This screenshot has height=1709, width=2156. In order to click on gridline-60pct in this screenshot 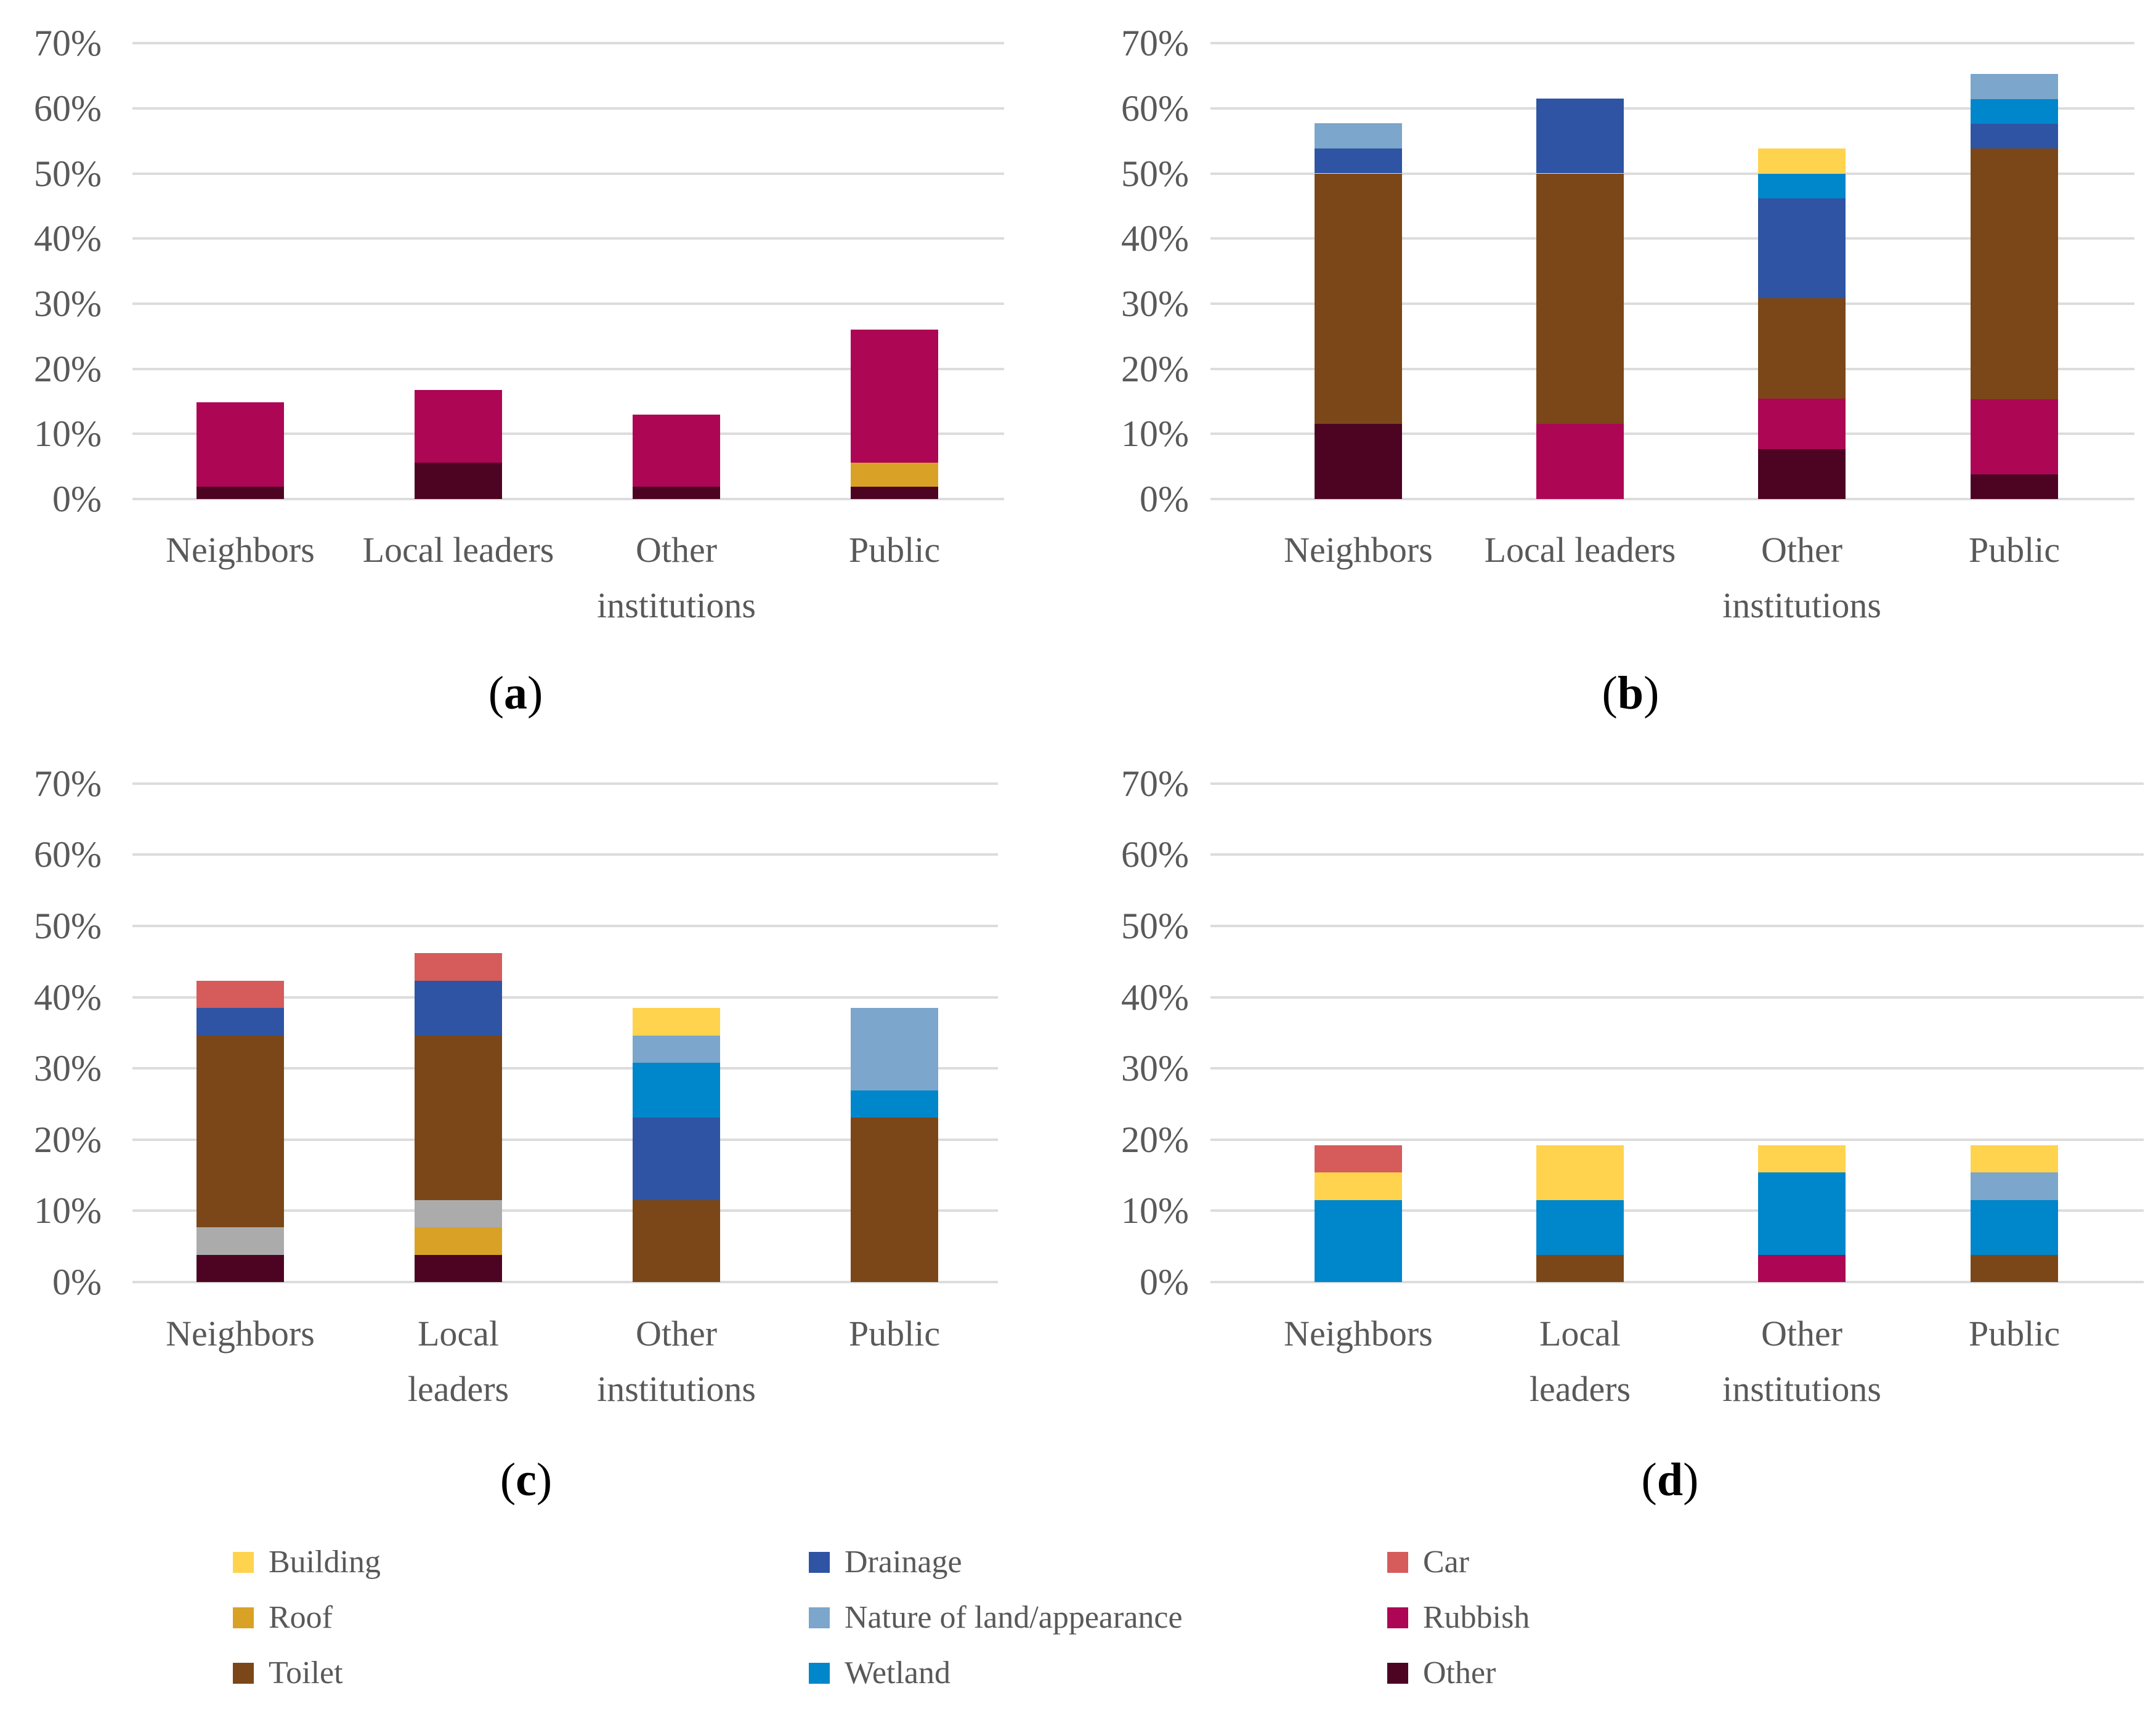, I will do `click(568, 109)`.